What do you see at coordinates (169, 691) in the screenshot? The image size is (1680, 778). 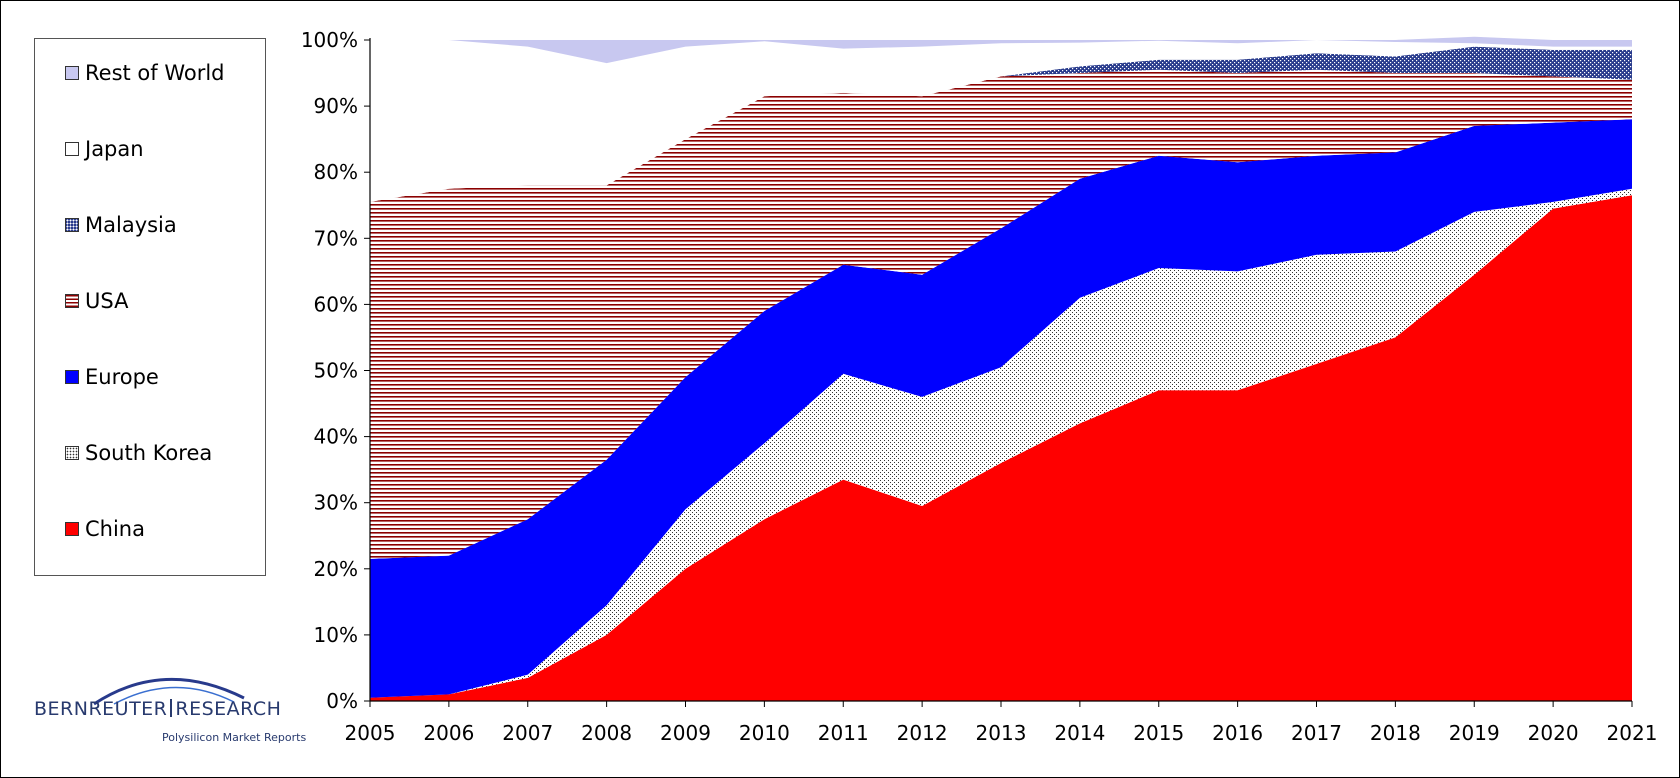 I see `logo-arc-icon` at bounding box center [169, 691].